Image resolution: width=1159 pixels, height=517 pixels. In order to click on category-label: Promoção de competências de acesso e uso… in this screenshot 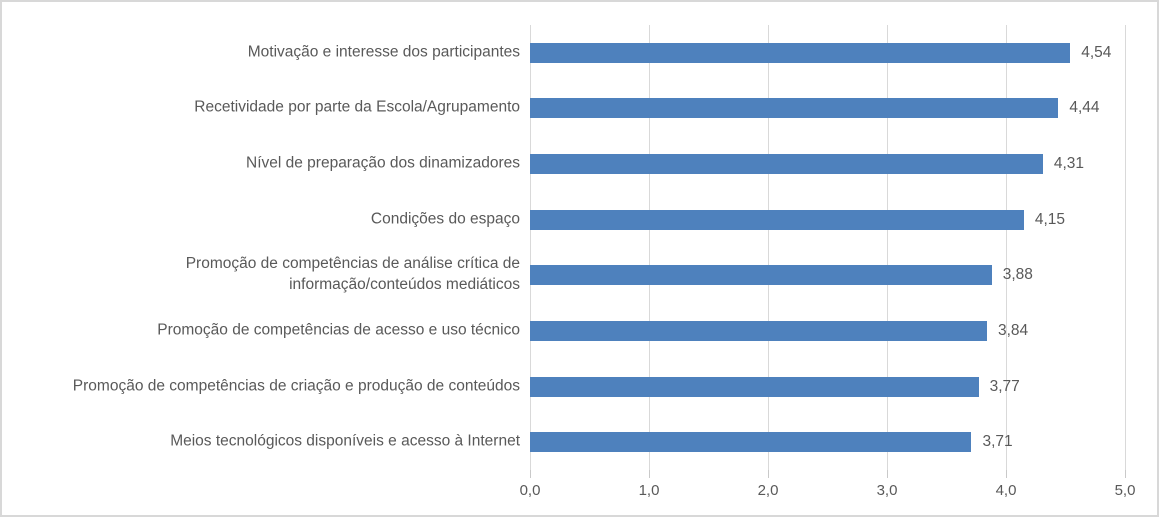, I will do `click(338, 330)`.